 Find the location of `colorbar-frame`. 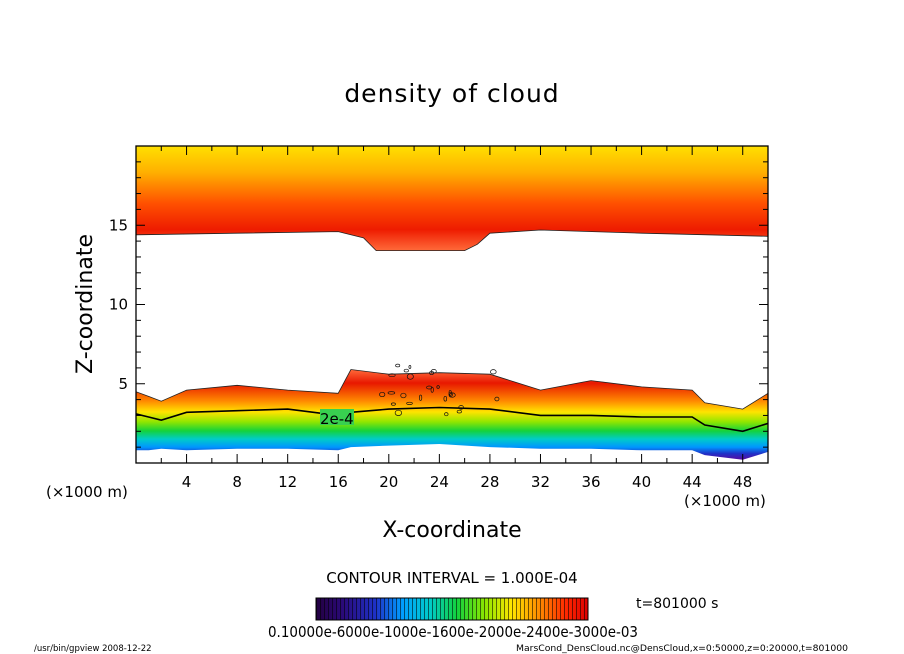

colorbar-frame is located at coordinates (452, 609).